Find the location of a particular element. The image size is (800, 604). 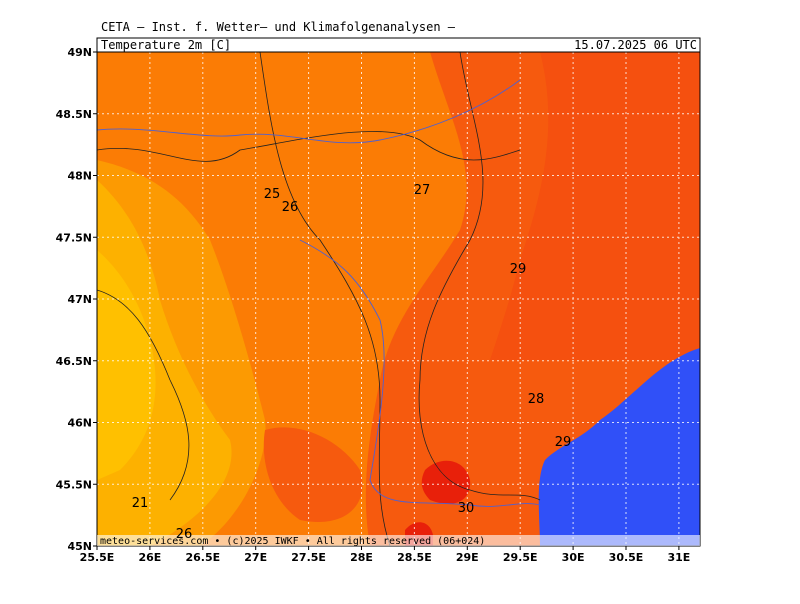

lat-label: 48N is located at coordinates (79, 176).